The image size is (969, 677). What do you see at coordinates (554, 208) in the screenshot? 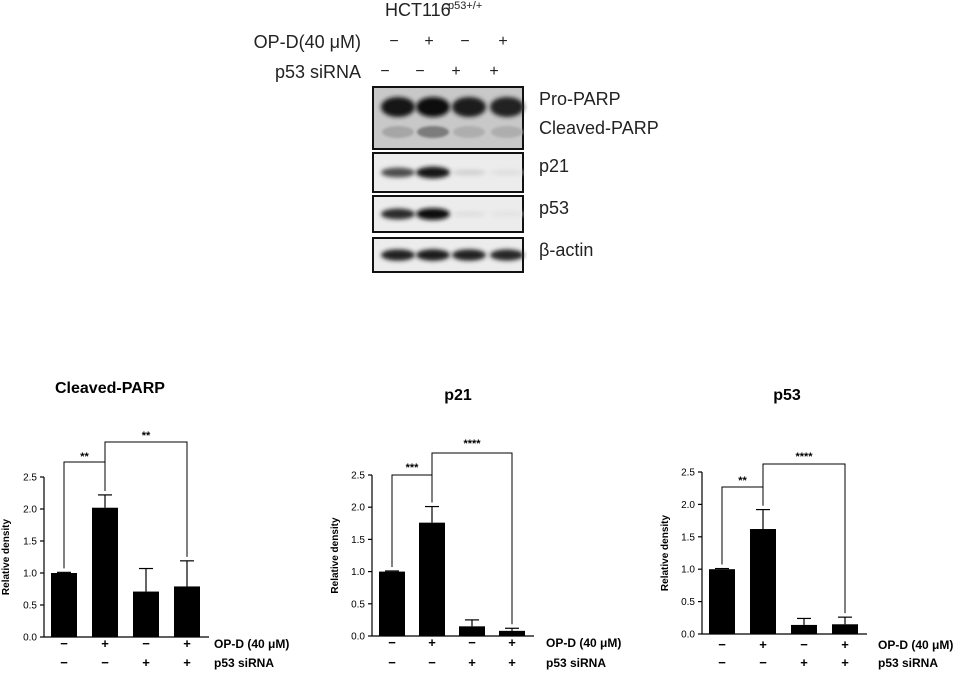
I see `blot-band-label: p53` at bounding box center [554, 208].